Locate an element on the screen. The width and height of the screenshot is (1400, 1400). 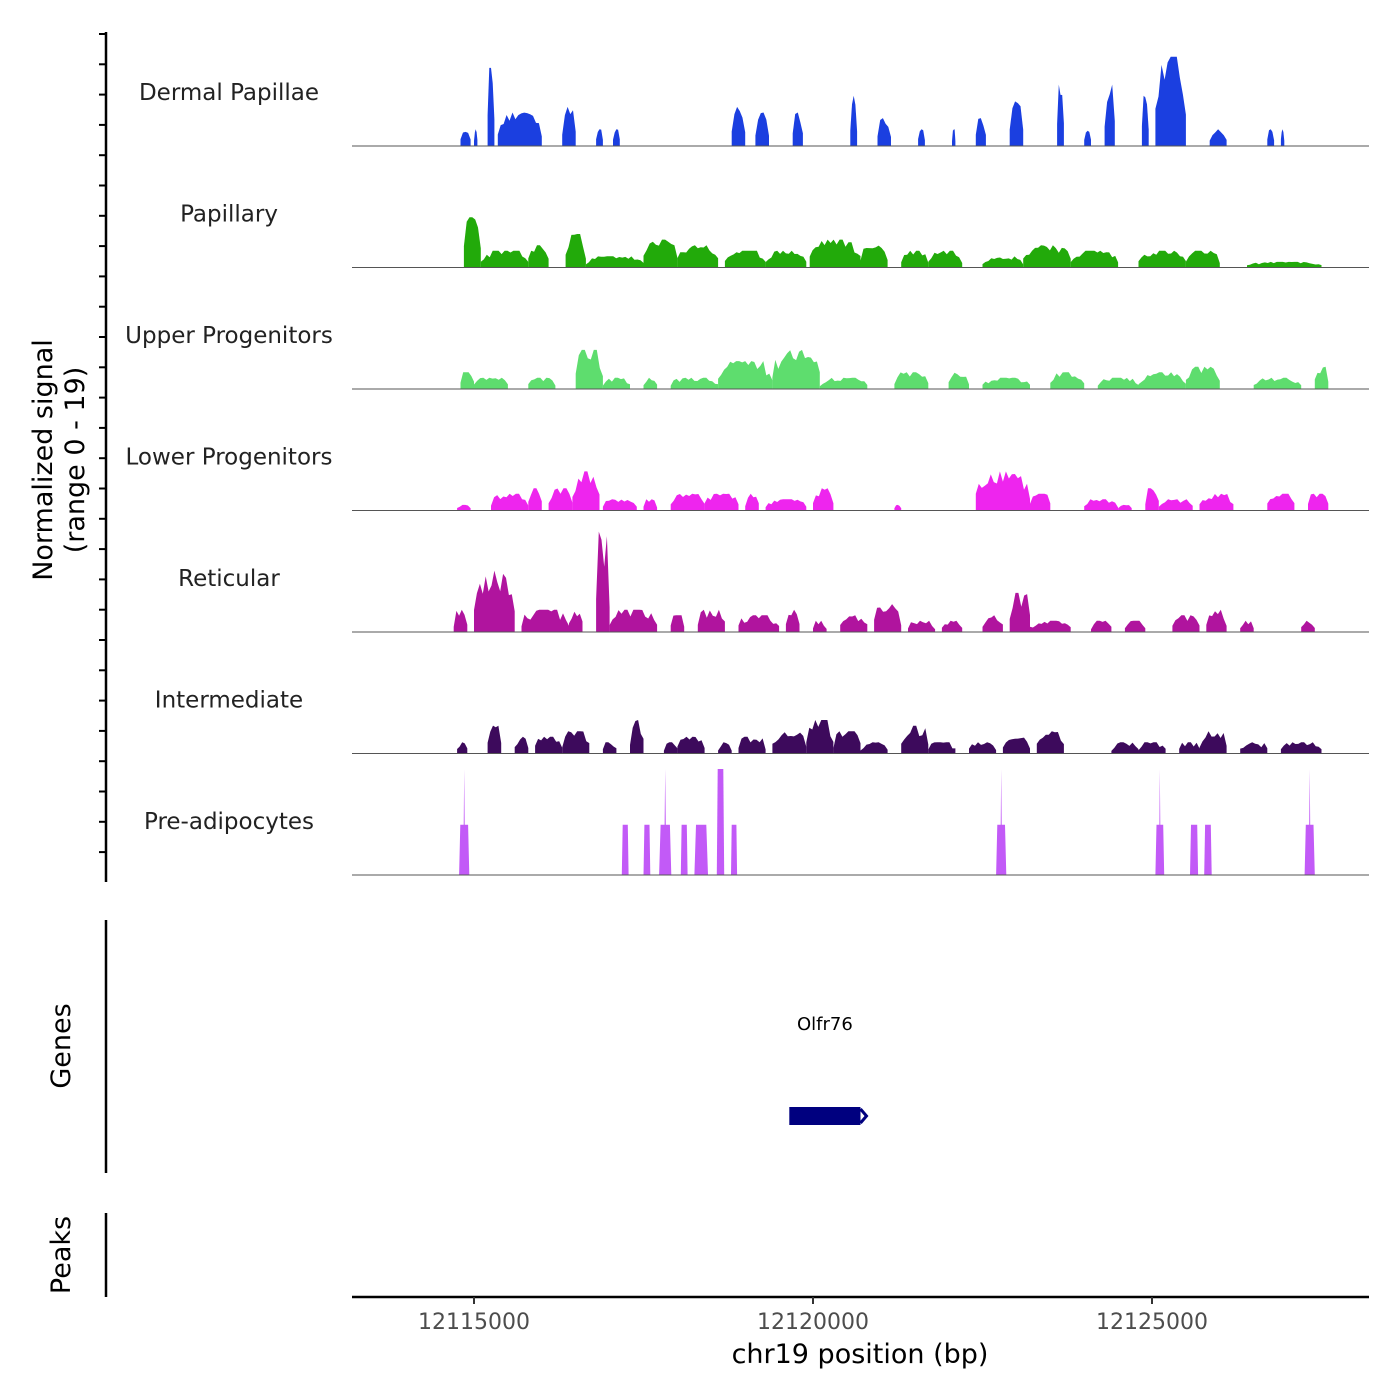
track-label: Lower Progenitors is located at coordinates (229, 458).